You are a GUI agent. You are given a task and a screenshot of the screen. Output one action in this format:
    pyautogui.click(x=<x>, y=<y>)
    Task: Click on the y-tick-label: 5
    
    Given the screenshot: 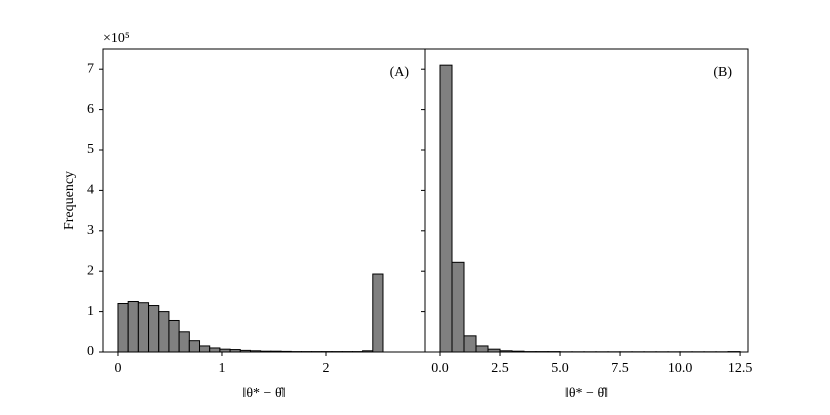 What is the action you would take?
    pyautogui.click(x=90, y=149)
    